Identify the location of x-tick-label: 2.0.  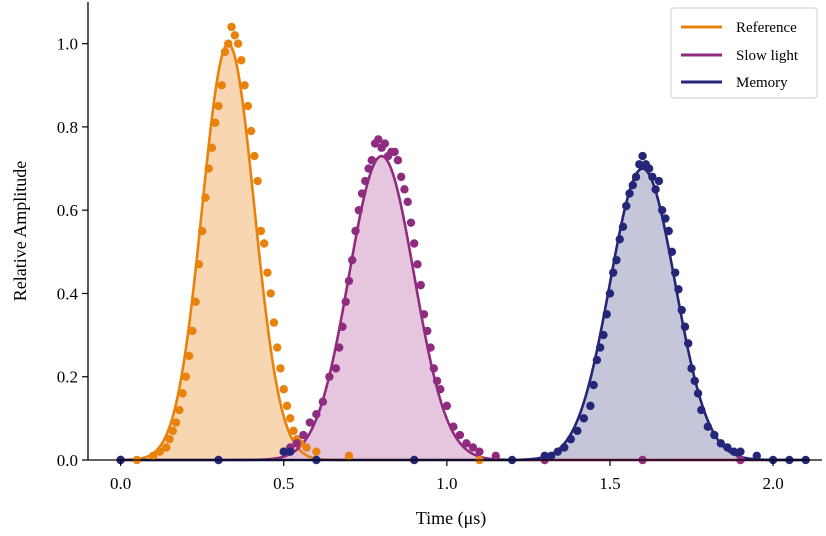
(772, 483).